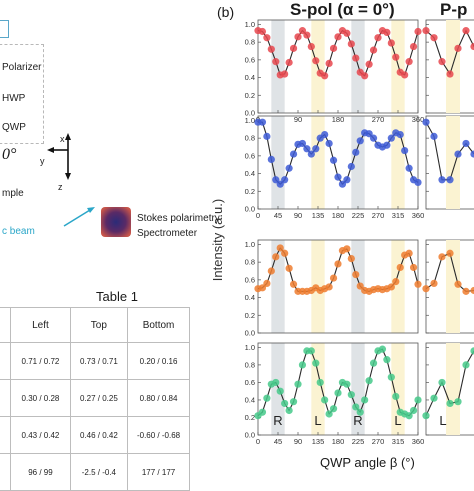 This screenshot has width=474, height=491. Describe the element at coordinates (158, 325) in the screenshot. I see `table-header-cell: Bottom` at that location.